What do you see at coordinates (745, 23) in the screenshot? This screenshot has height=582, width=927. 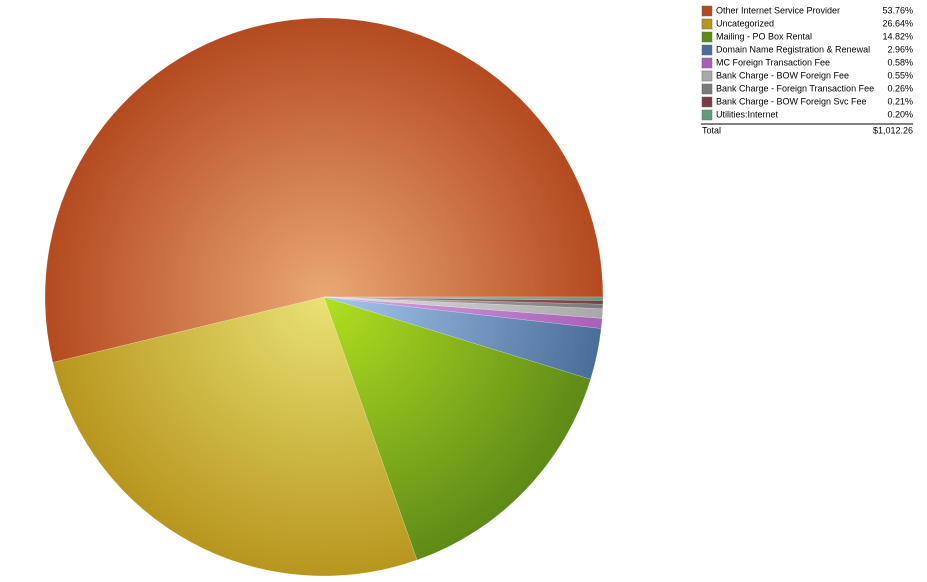 I see `legend-label: Uncategorized` at bounding box center [745, 23].